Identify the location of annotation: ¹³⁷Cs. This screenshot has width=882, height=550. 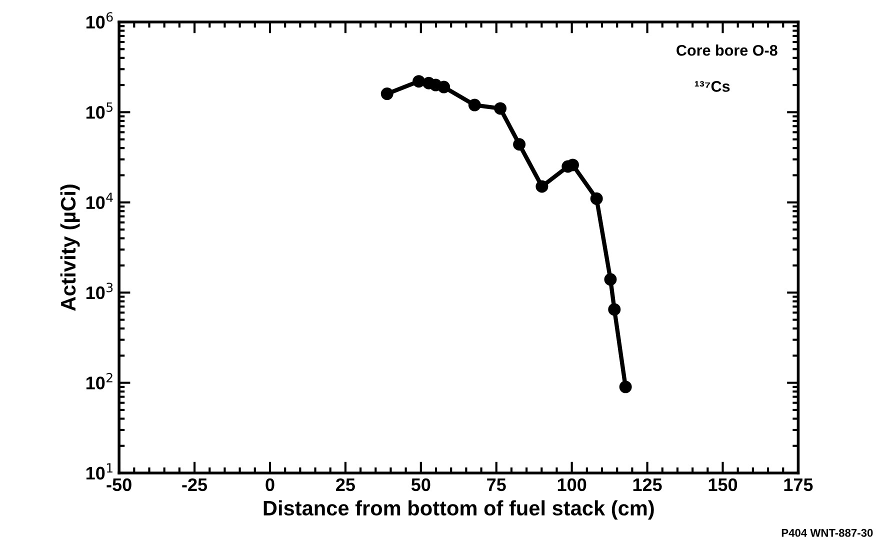
(712, 86).